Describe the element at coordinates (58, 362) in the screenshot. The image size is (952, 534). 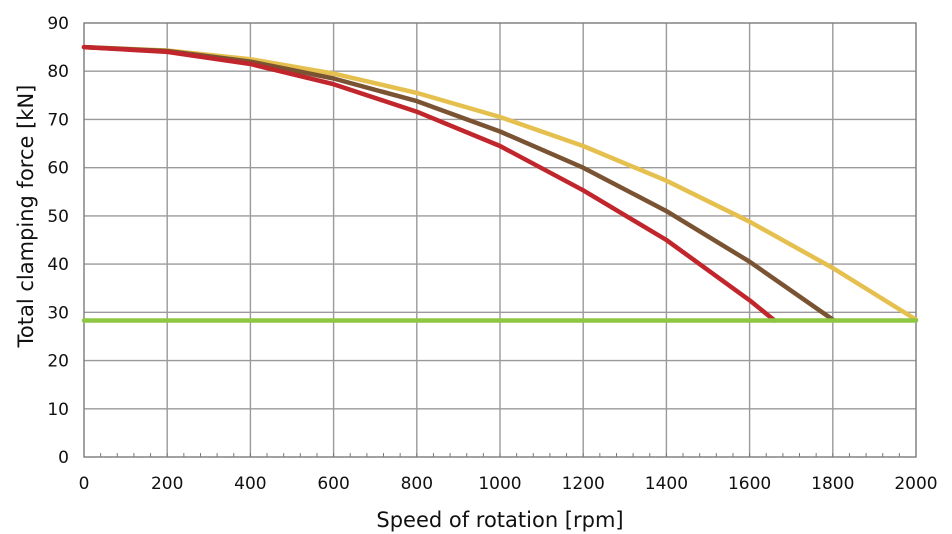
I see `y-tick-label-2: 20` at that location.